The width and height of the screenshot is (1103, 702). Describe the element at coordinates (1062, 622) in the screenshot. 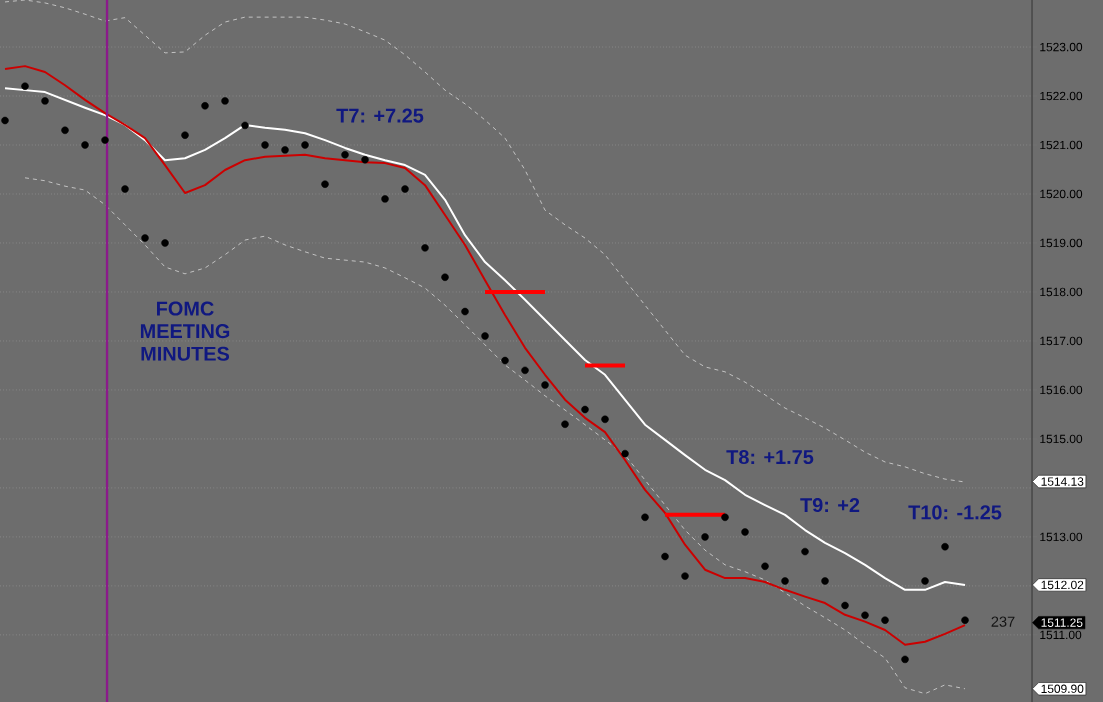

I see `text: 1511.25` at that location.